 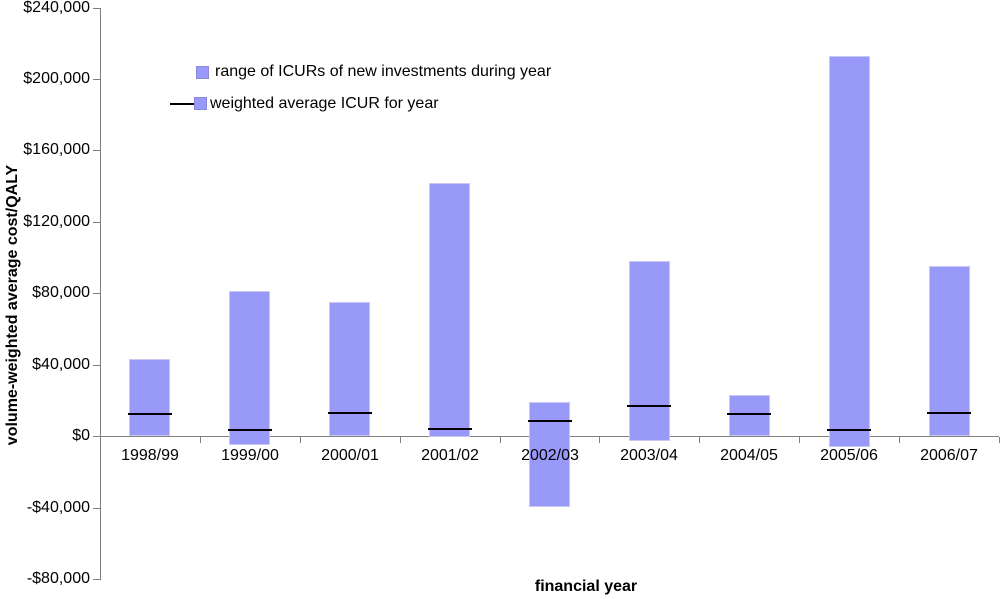 I want to click on legend-item-average: weighted average ICUR for year, so click(x=304, y=103).